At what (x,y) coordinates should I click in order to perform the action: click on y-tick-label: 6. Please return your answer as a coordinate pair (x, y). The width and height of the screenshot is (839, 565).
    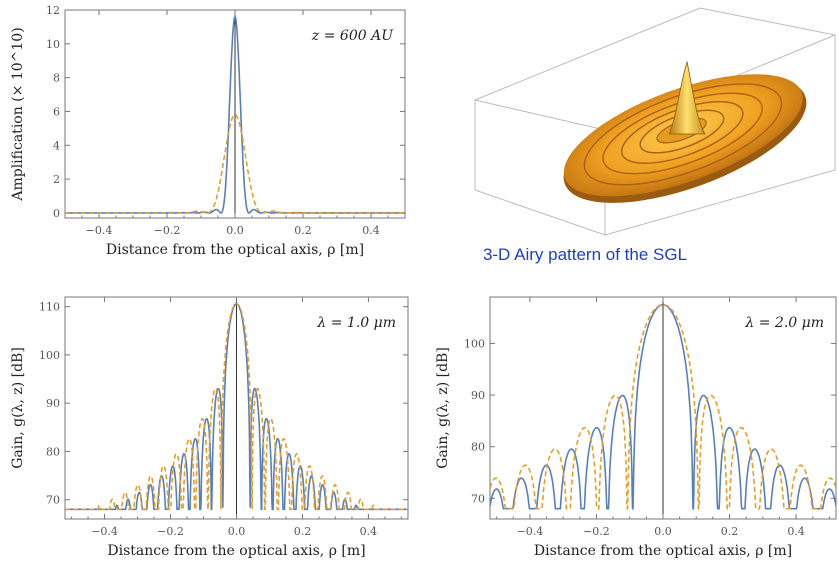
    Looking at the image, I should click on (56, 111).